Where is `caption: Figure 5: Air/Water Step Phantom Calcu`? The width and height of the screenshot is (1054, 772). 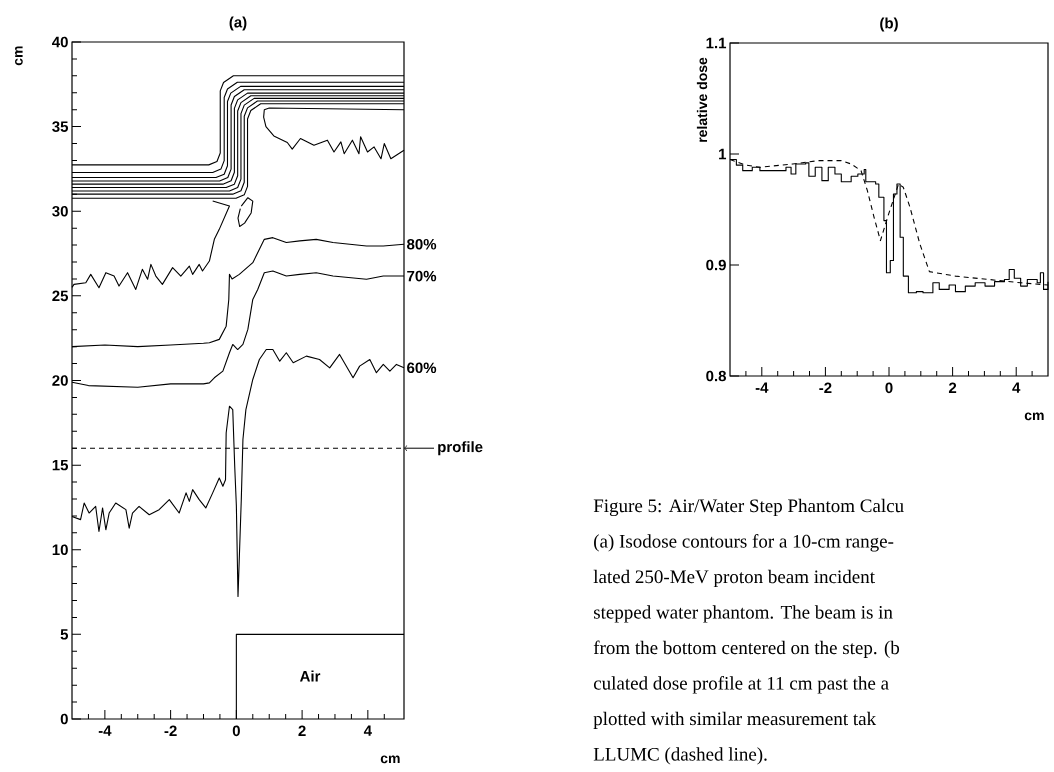 caption: Figure 5: Air/Water Step Phantom Calcu is located at coordinates (748, 507).